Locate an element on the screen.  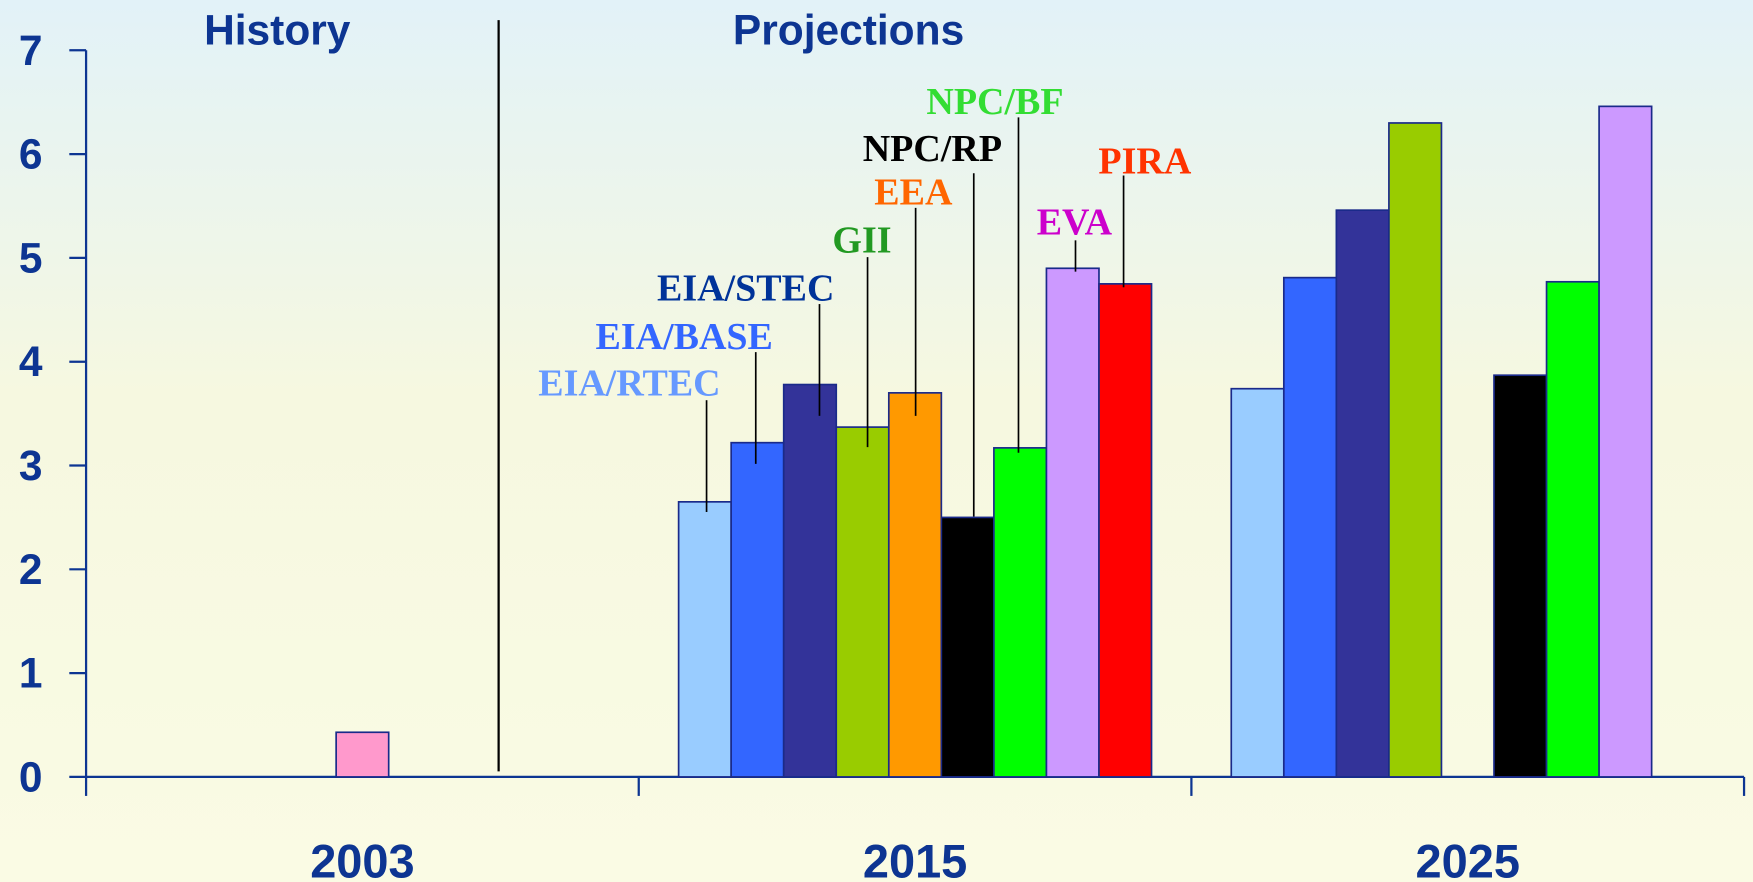
y-tick-label: 5 is located at coordinates (31, 258).